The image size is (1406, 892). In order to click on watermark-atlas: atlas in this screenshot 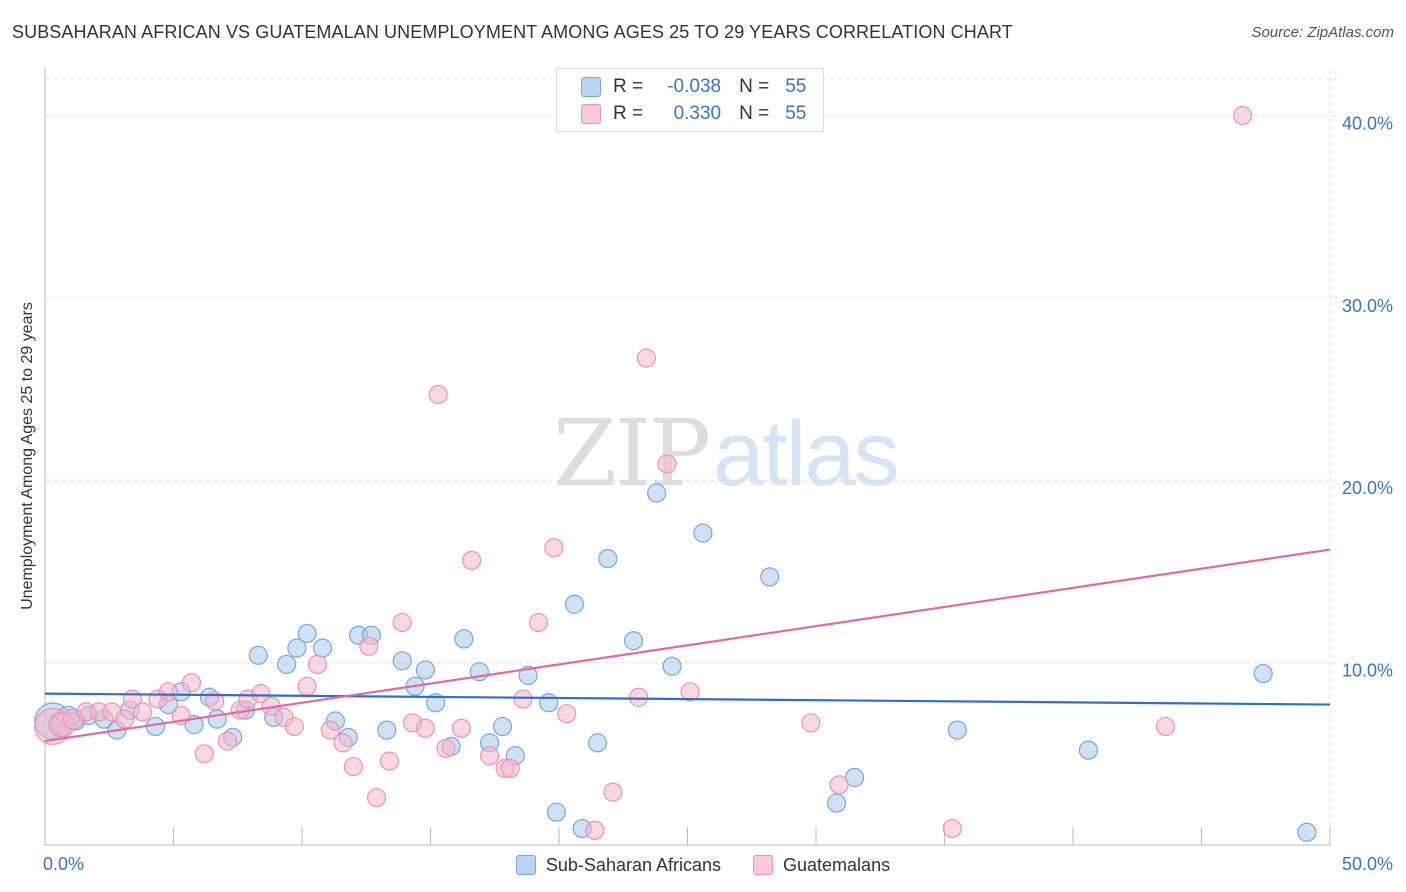, I will do `click(806, 454)`.